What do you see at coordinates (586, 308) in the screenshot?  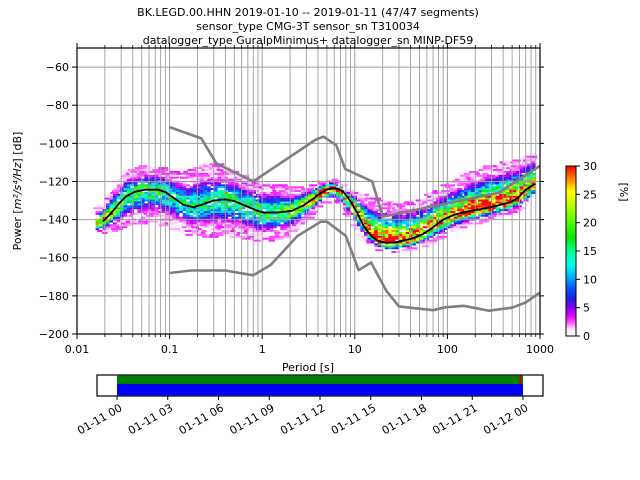 I see `svg-text: 5` at bounding box center [586, 308].